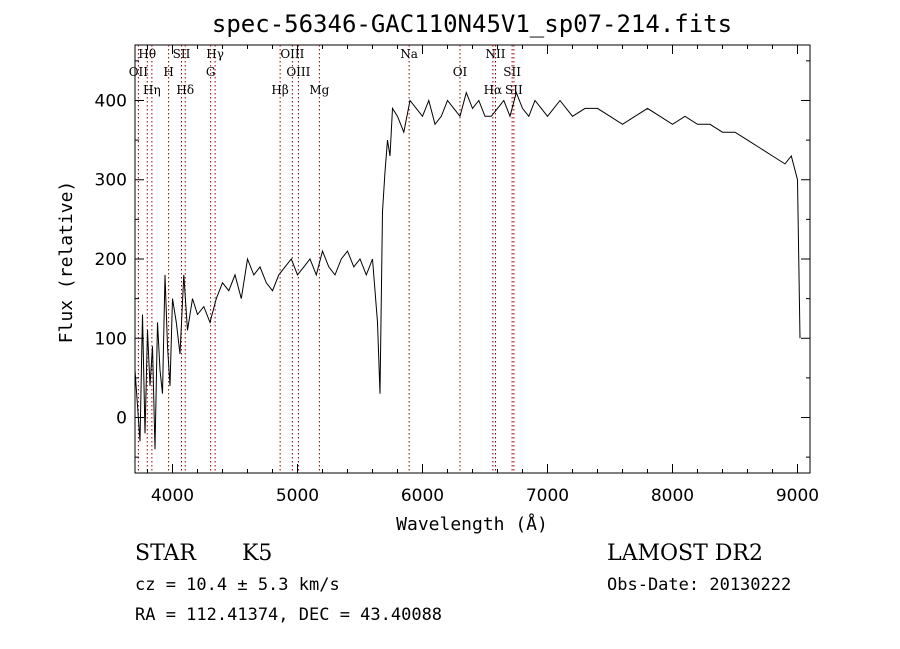 This screenshot has width=900, height=649. What do you see at coordinates (472, 524) in the screenshot?
I see `x-axis-label: Wavelength (Å)` at bounding box center [472, 524].